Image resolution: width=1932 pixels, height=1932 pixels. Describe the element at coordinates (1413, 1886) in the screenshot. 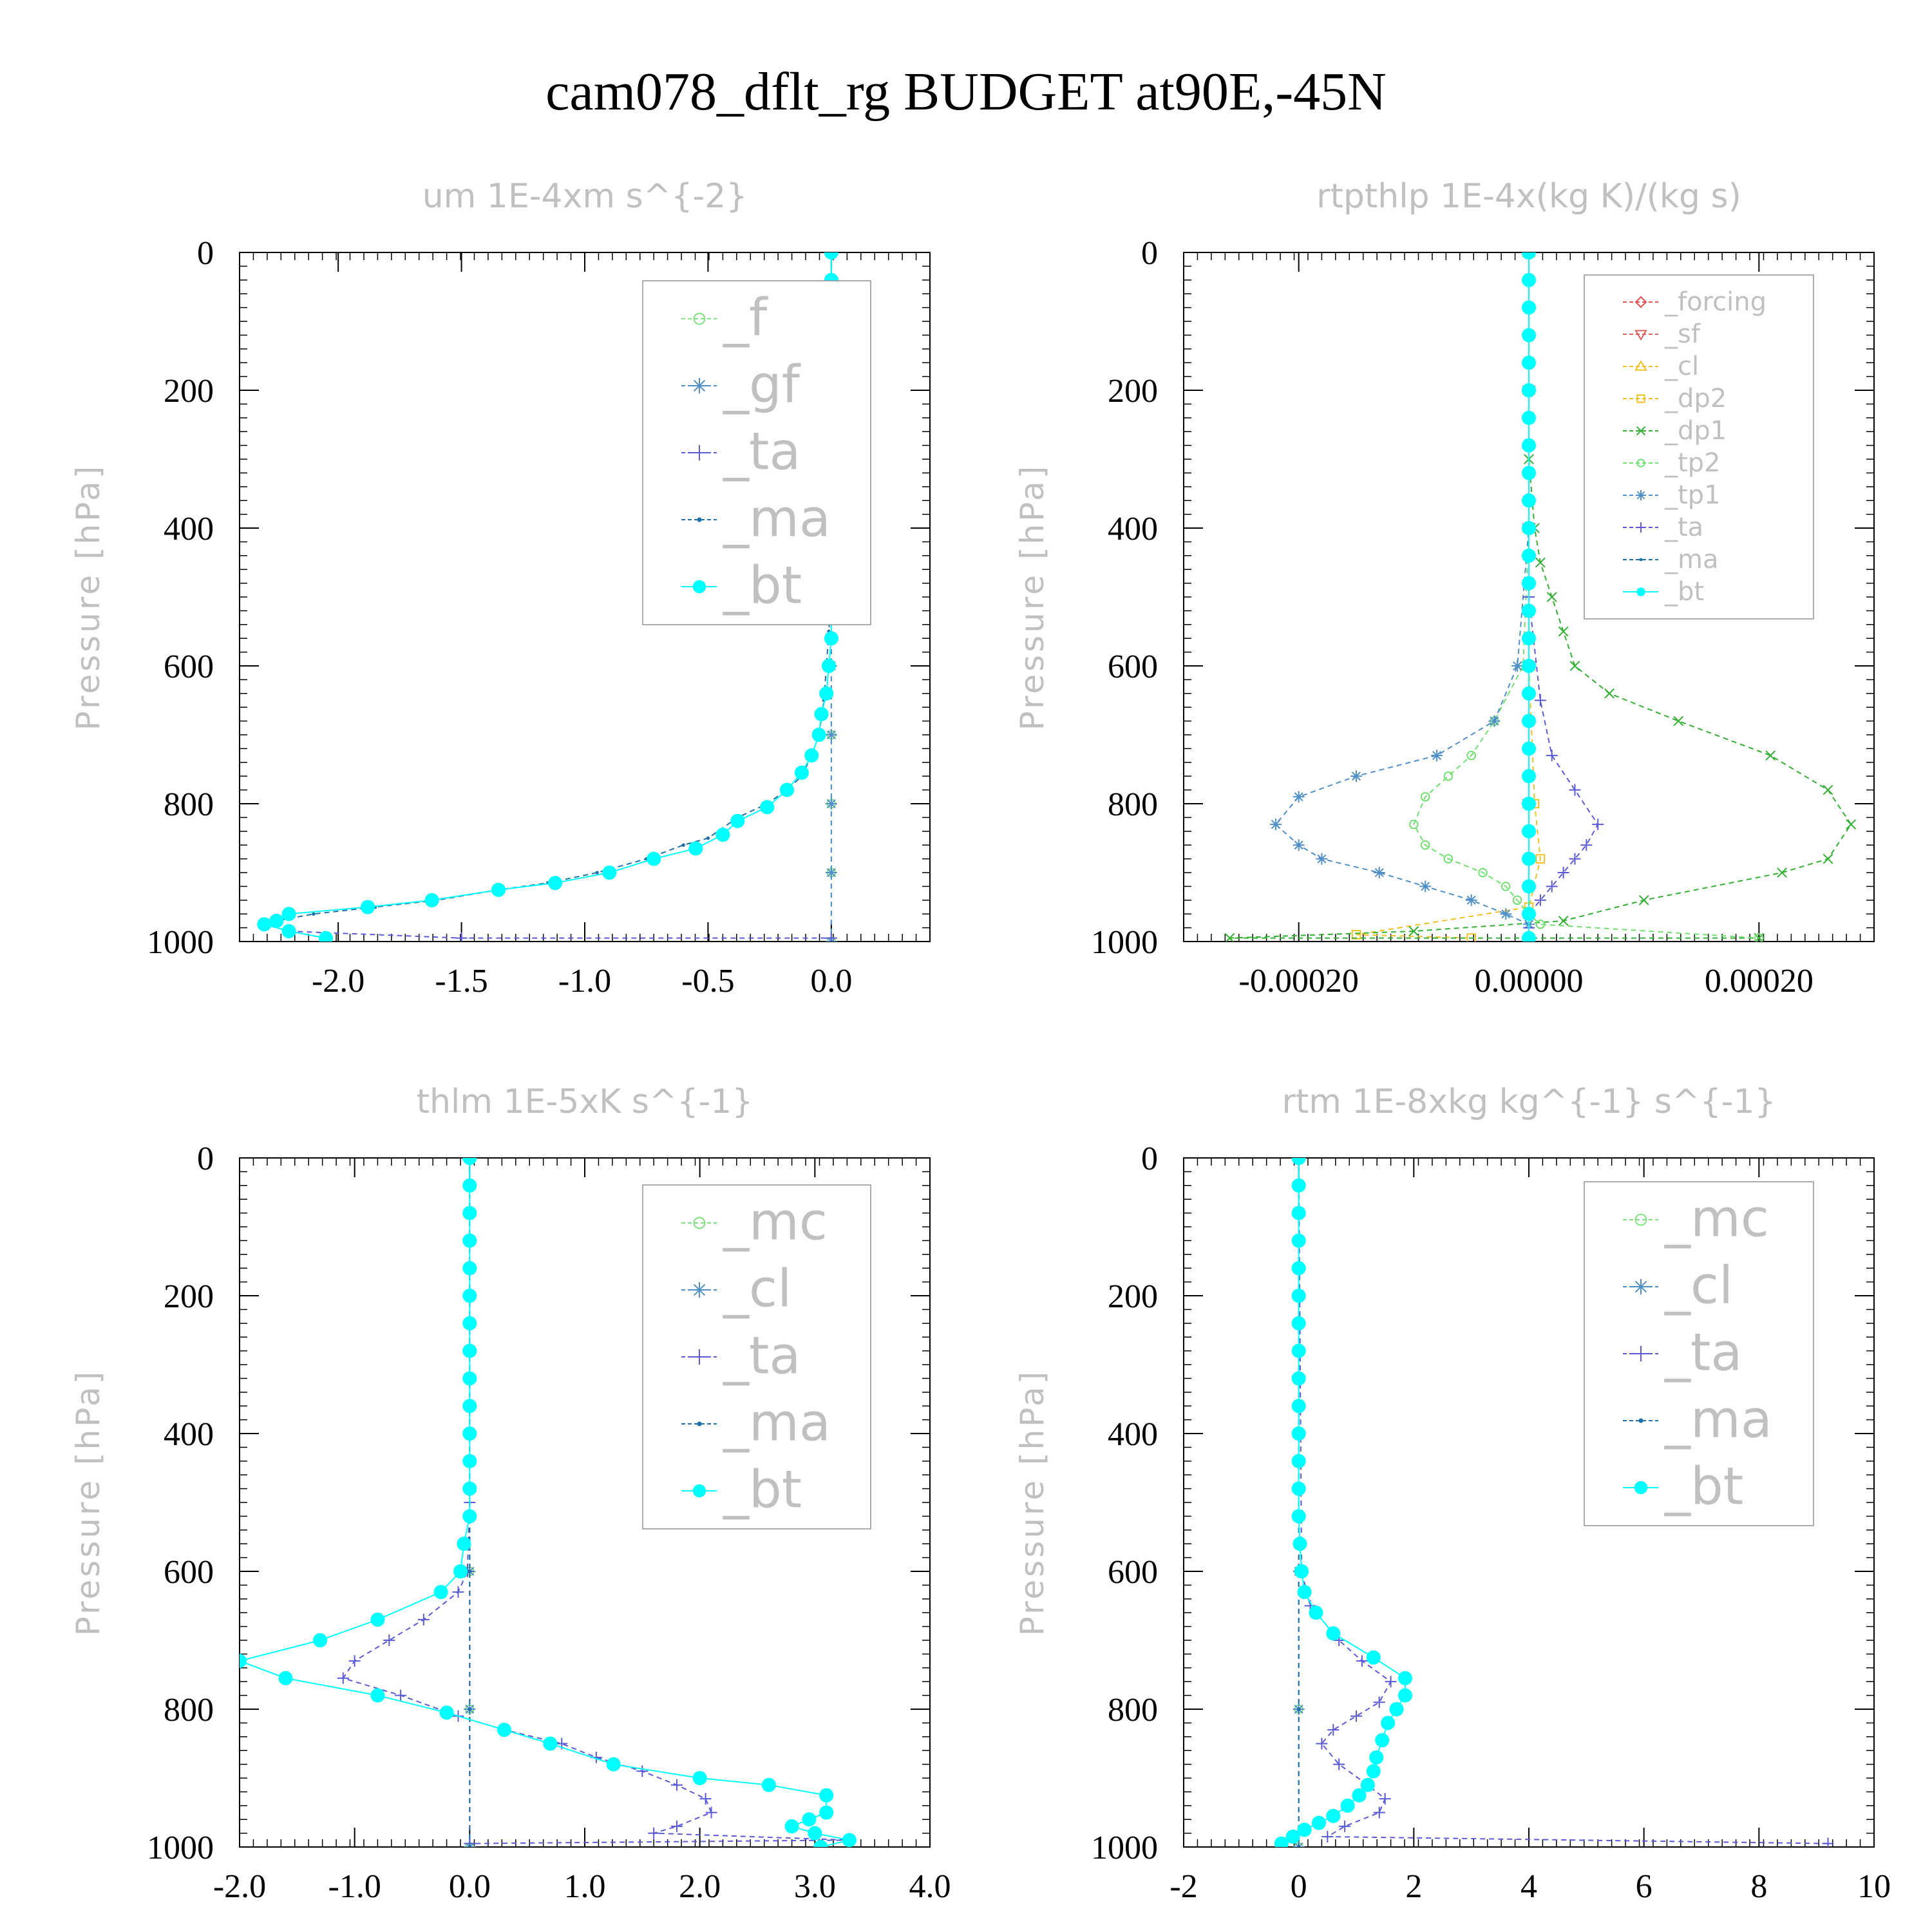

I see `x-tick-label: 2` at that location.